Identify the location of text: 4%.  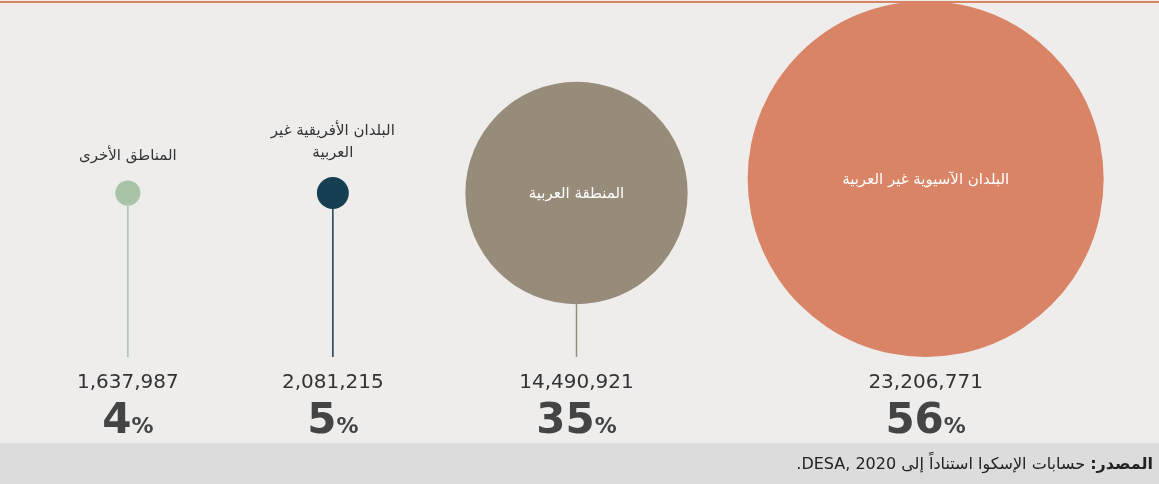
(128, 418).